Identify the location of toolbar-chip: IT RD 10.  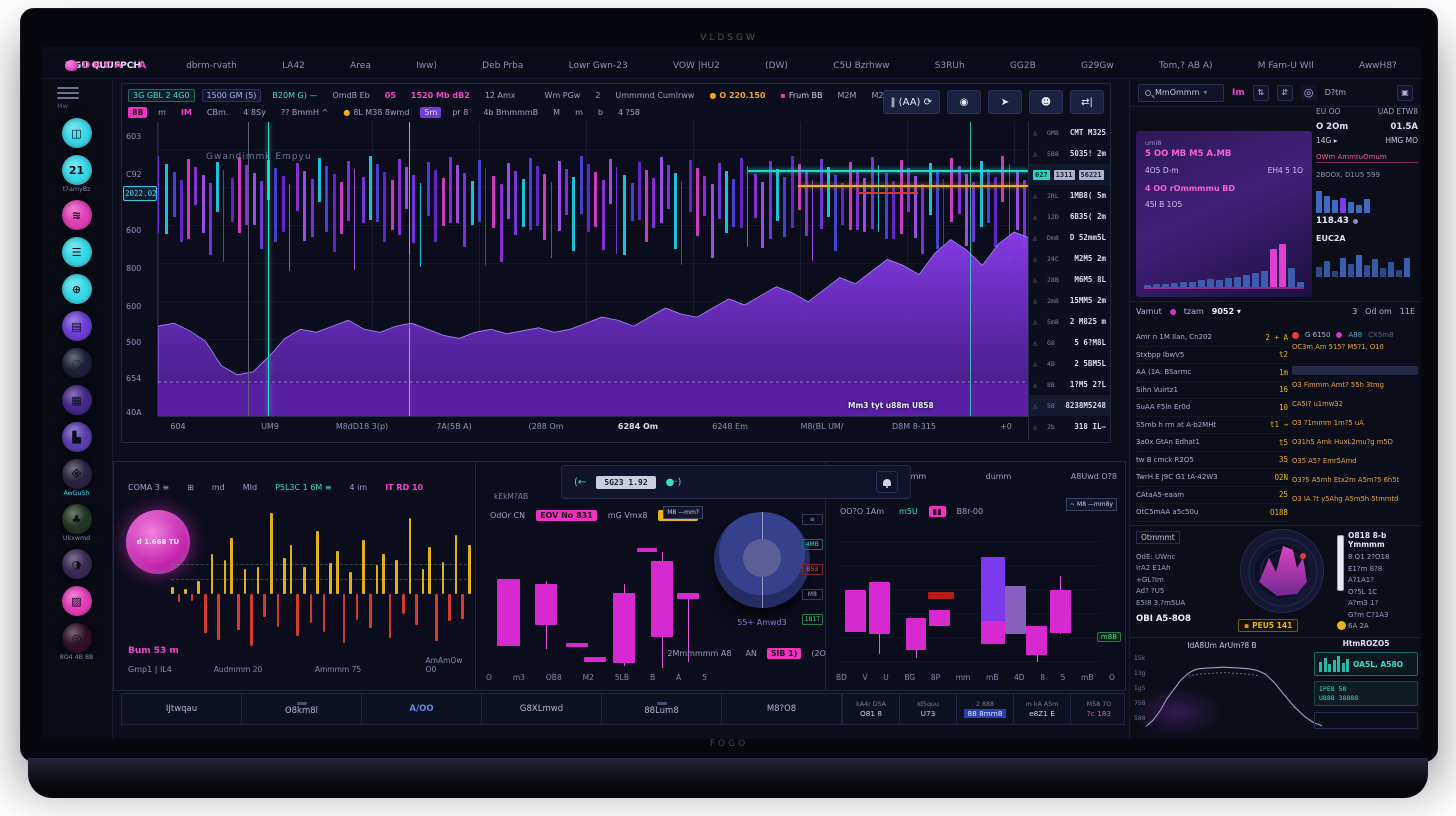
(404, 487).